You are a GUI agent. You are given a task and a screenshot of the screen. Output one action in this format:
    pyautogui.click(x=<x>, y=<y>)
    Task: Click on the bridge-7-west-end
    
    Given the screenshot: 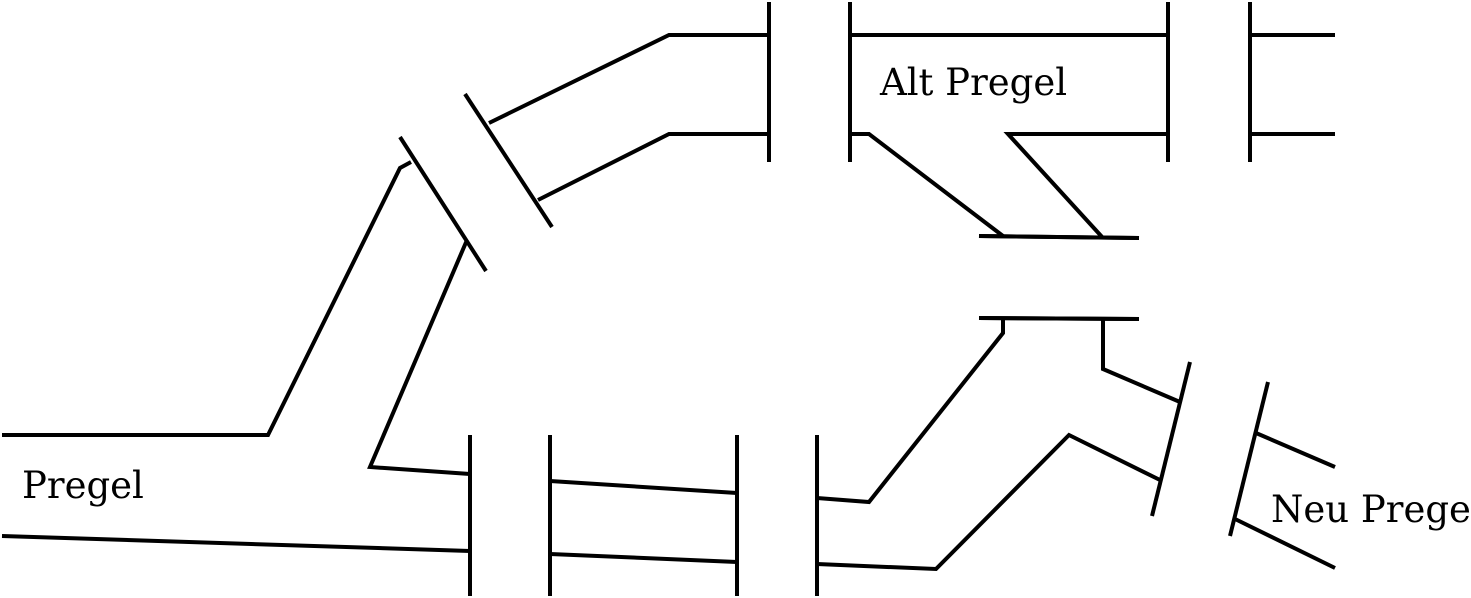 What is the action you would take?
    pyautogui.click(x=1171, y=439)
    